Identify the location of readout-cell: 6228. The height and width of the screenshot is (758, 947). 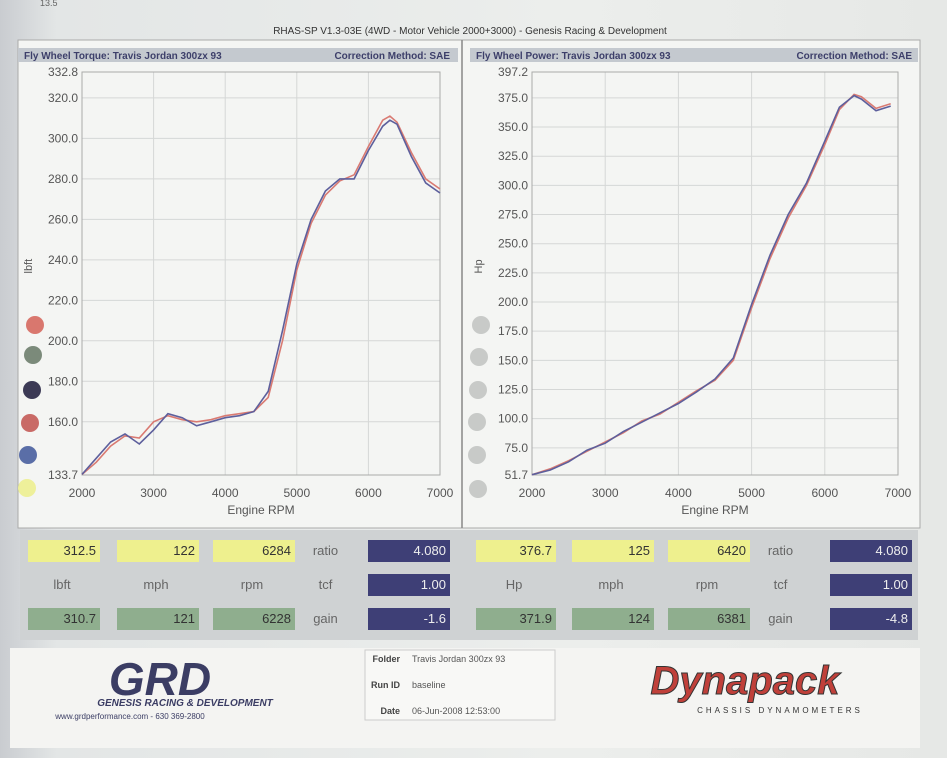
(254, 619).